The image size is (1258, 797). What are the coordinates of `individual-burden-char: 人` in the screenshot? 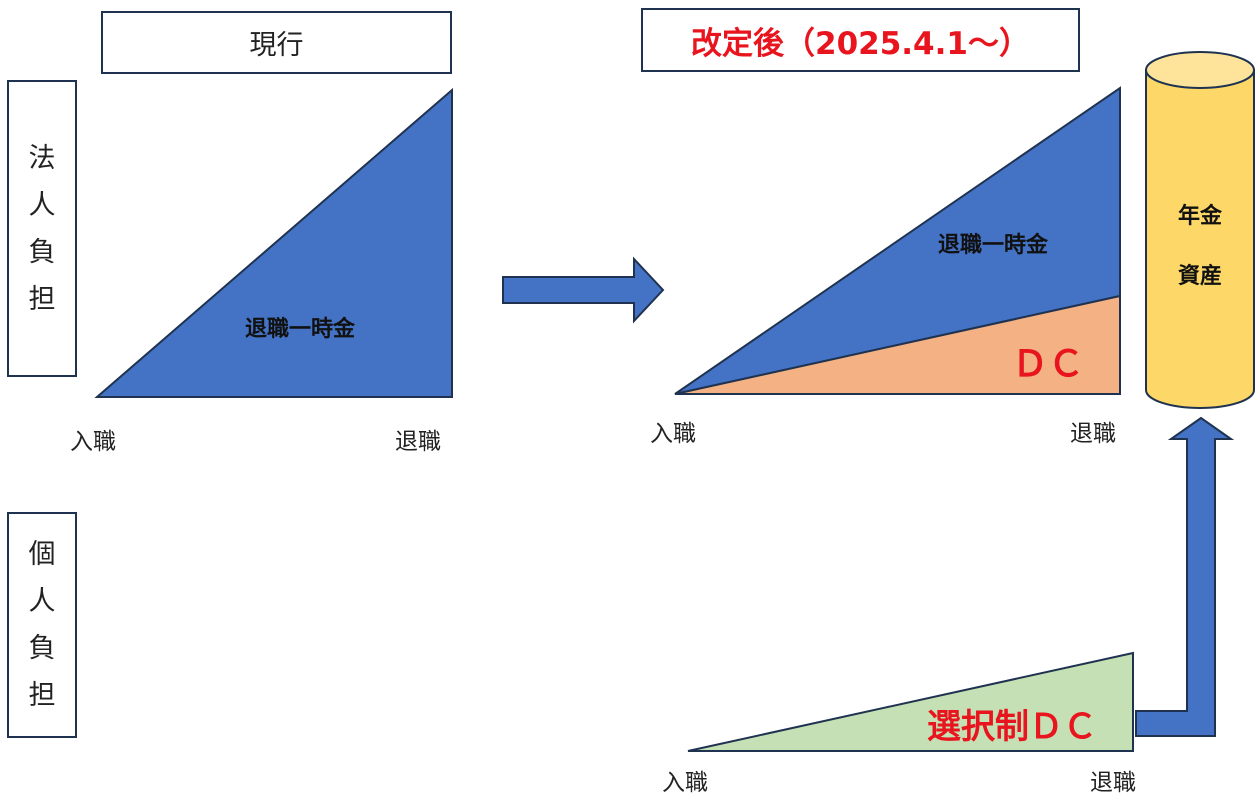 It's located at (42, 601).